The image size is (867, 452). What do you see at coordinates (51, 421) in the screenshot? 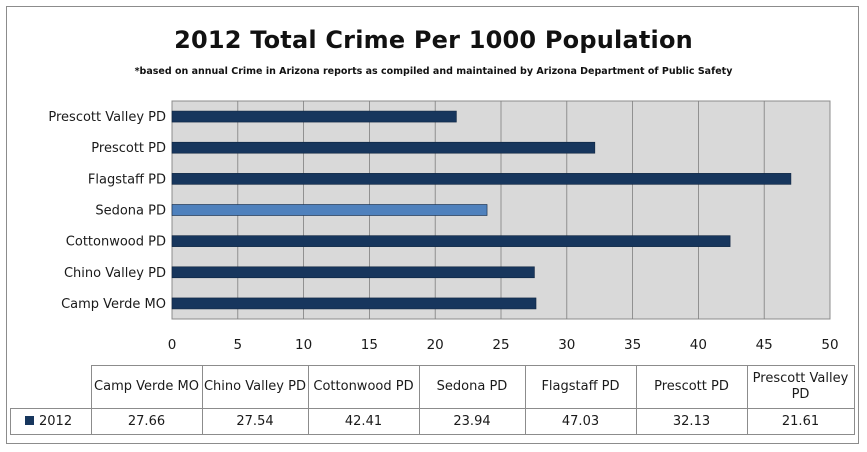
I see `table-series-label: 2012` at bounding box center [51, 421].